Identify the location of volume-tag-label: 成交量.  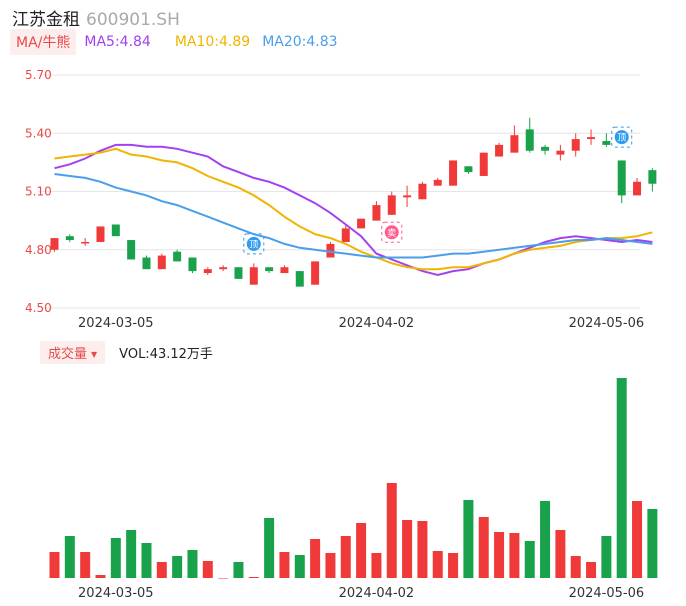
(68, 354).